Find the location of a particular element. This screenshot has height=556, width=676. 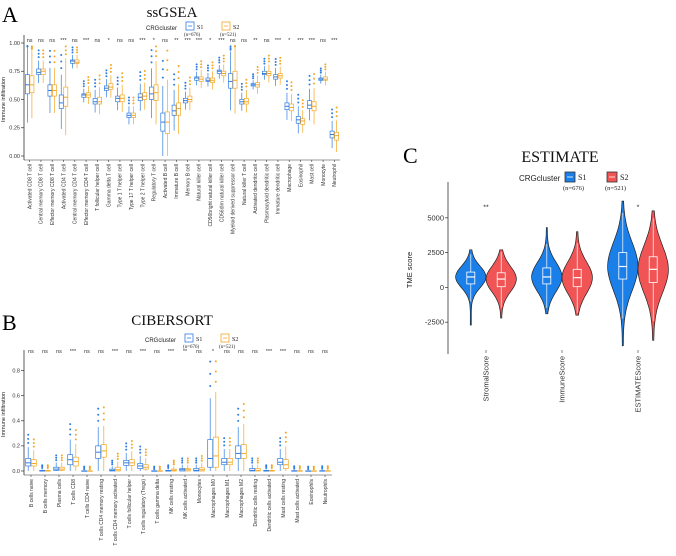

y-axis-title: TME score is located at coordinates (409, 270).